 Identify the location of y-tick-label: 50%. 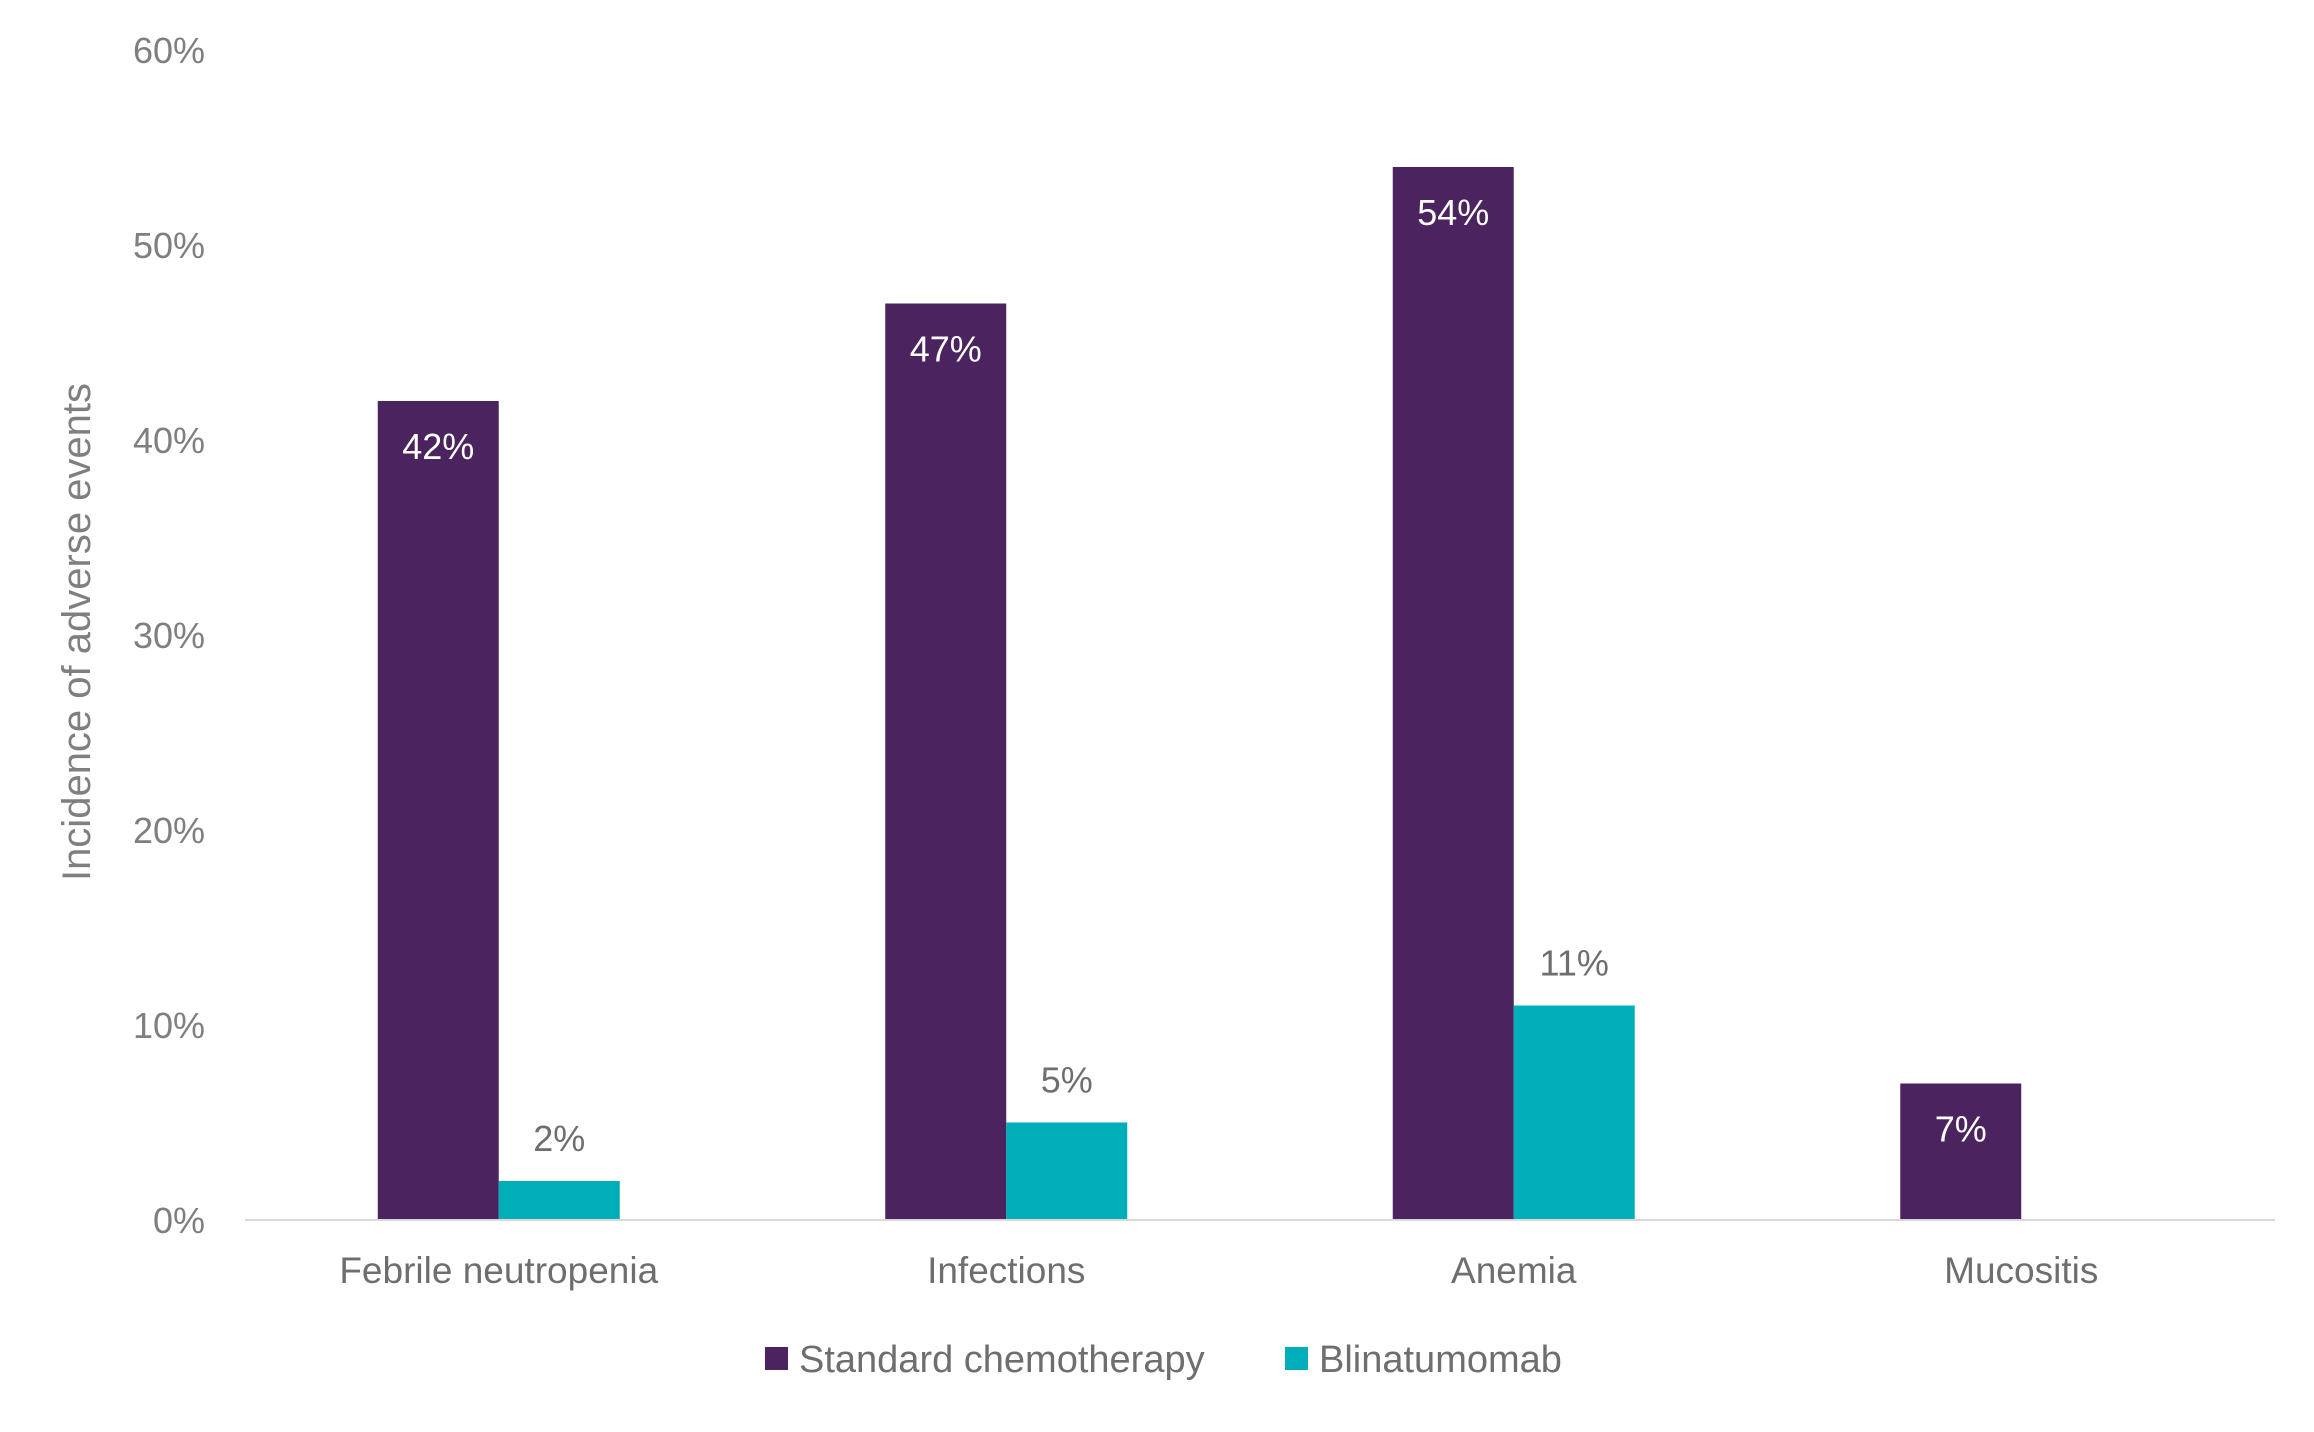
(169, 245).